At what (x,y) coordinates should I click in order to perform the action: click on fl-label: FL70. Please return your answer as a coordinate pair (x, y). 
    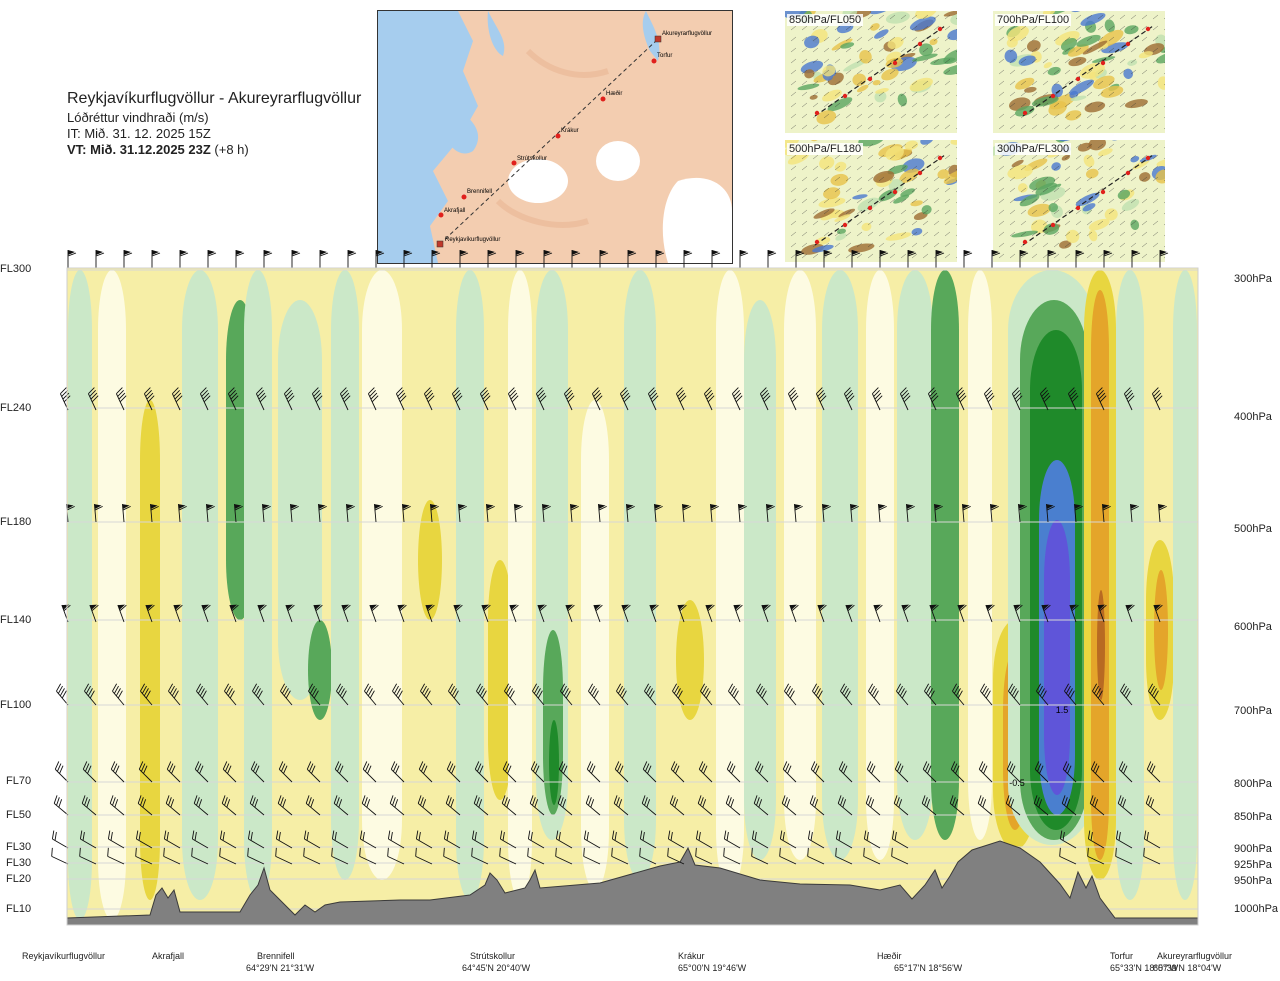
    Looking at the image, I should click on (19, 781).